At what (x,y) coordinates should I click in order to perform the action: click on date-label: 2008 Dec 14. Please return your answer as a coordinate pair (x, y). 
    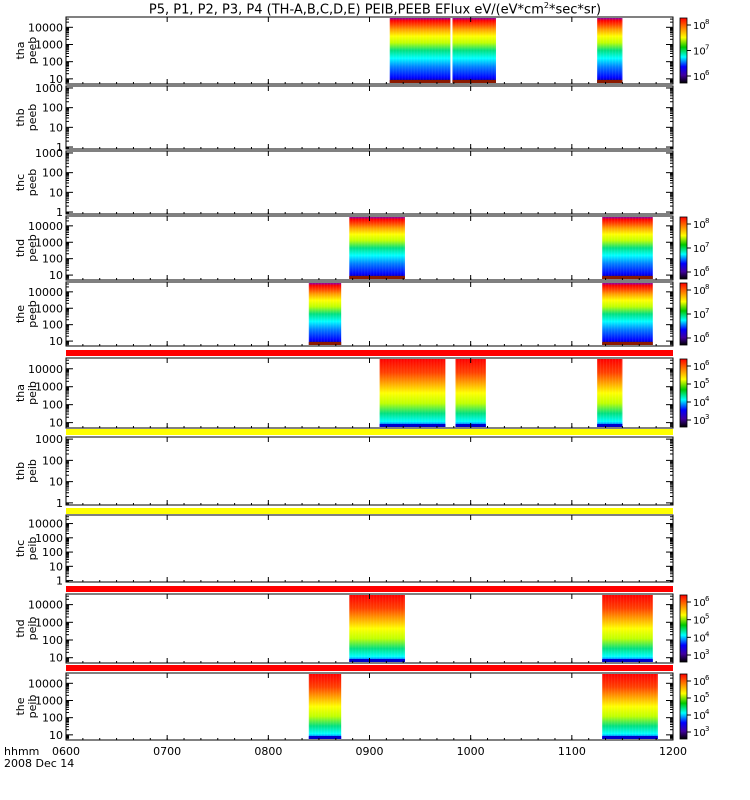
    Looking at the image, I should click on (39, 763).